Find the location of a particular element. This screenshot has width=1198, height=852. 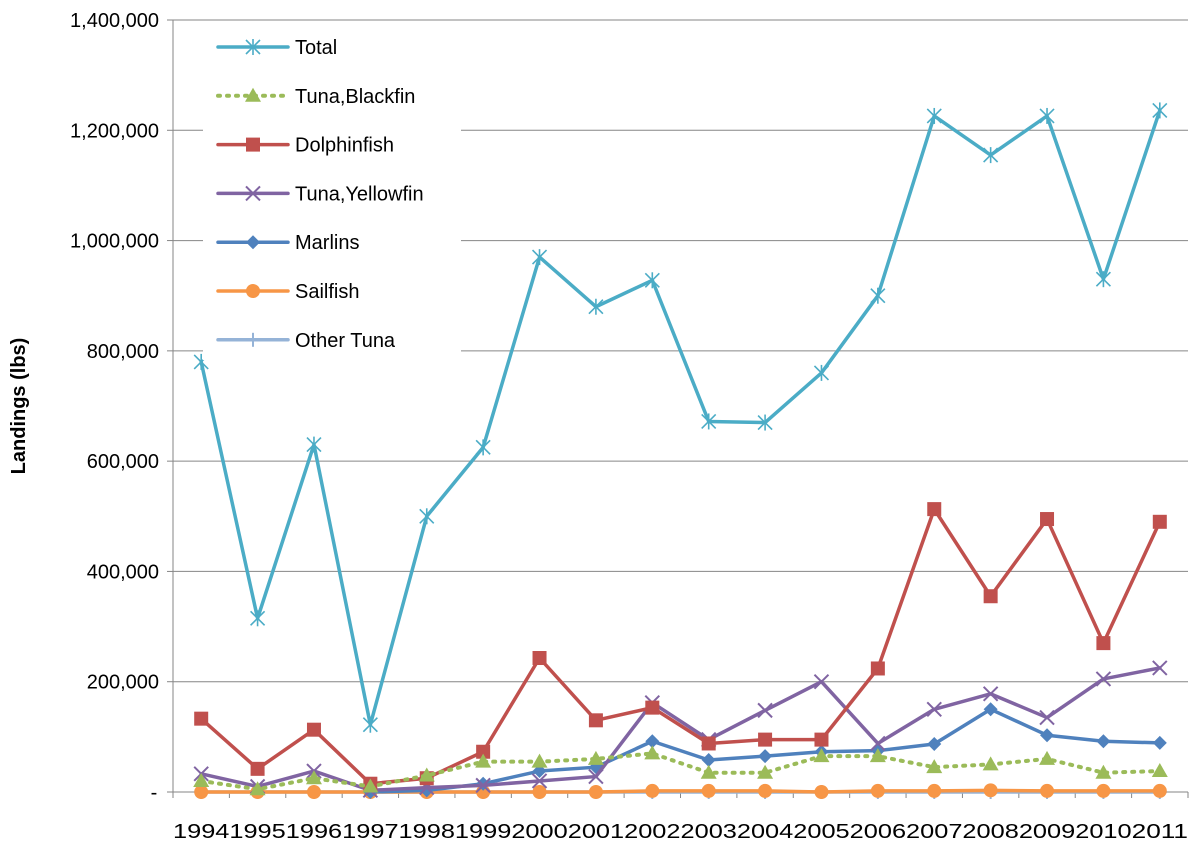

legend-label: Other Tuna is located at coordinates (345, 341).